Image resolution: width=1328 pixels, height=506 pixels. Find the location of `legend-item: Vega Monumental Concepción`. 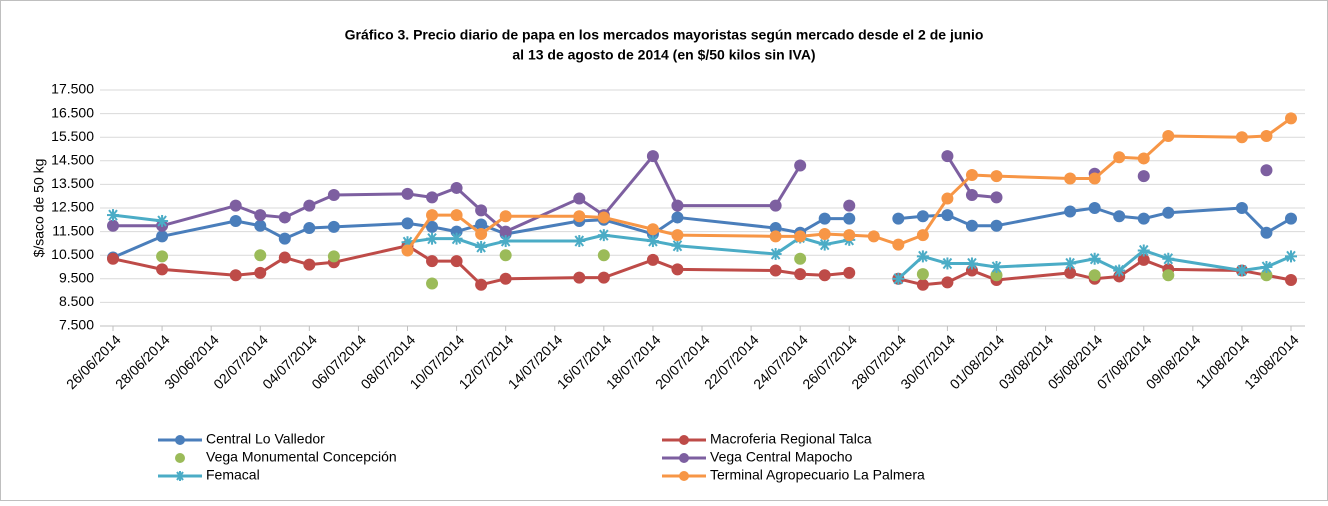

legend-item: Vega Monumental Concepción is located at coordinates (286, 457).